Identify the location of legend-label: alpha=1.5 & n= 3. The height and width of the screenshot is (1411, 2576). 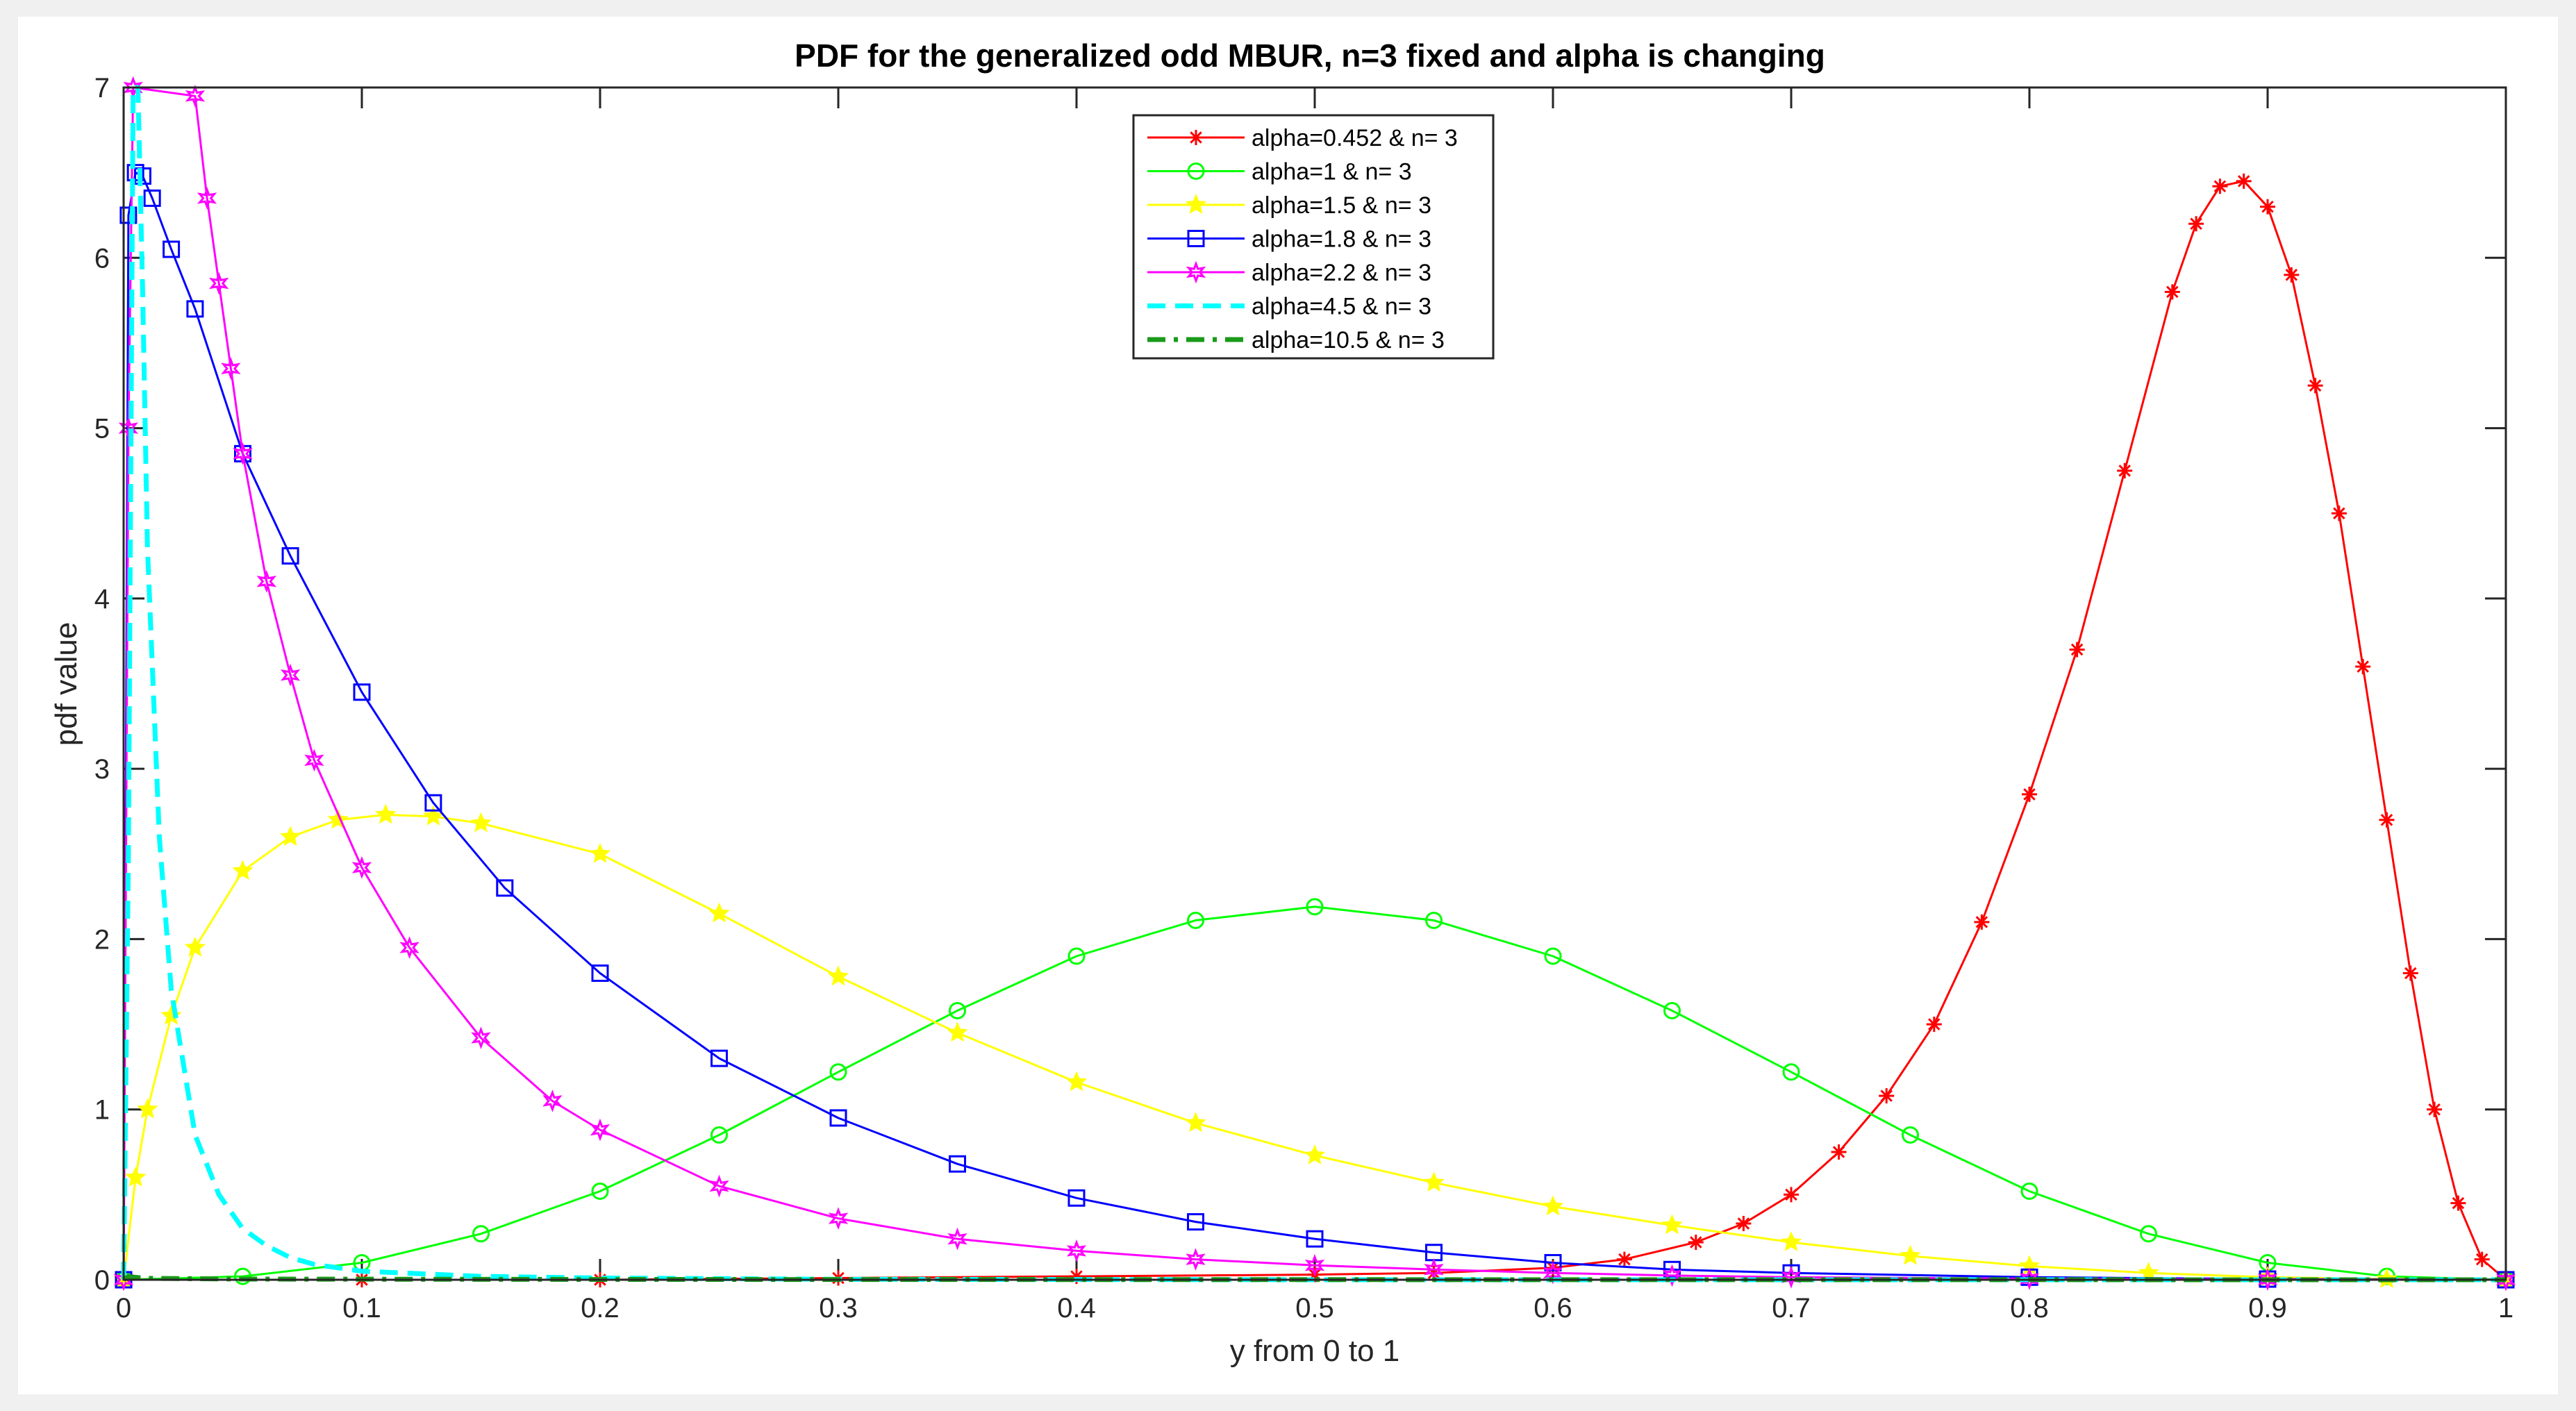
(1341, 205).